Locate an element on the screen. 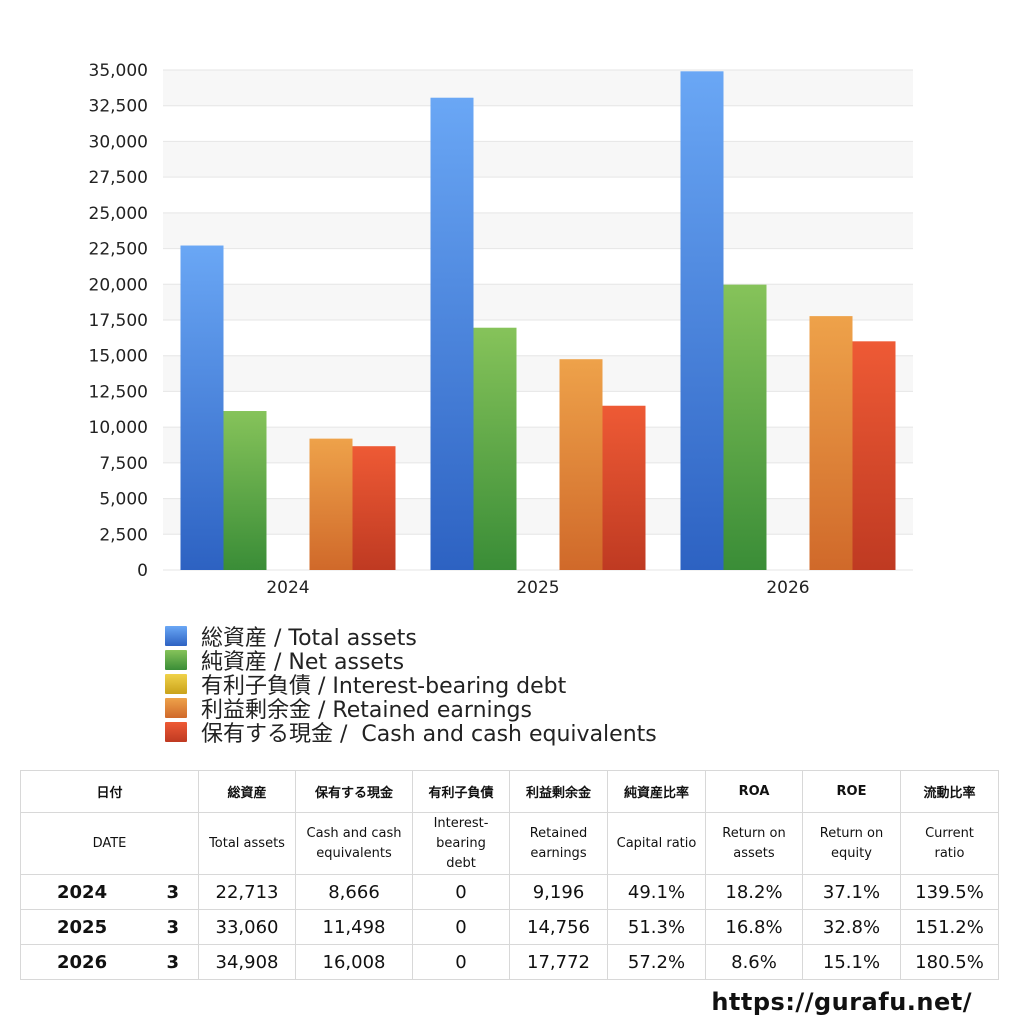 This screenshot has width=1024, height=1024. value-cell: 16.8% is located at coordinates (754, 927).